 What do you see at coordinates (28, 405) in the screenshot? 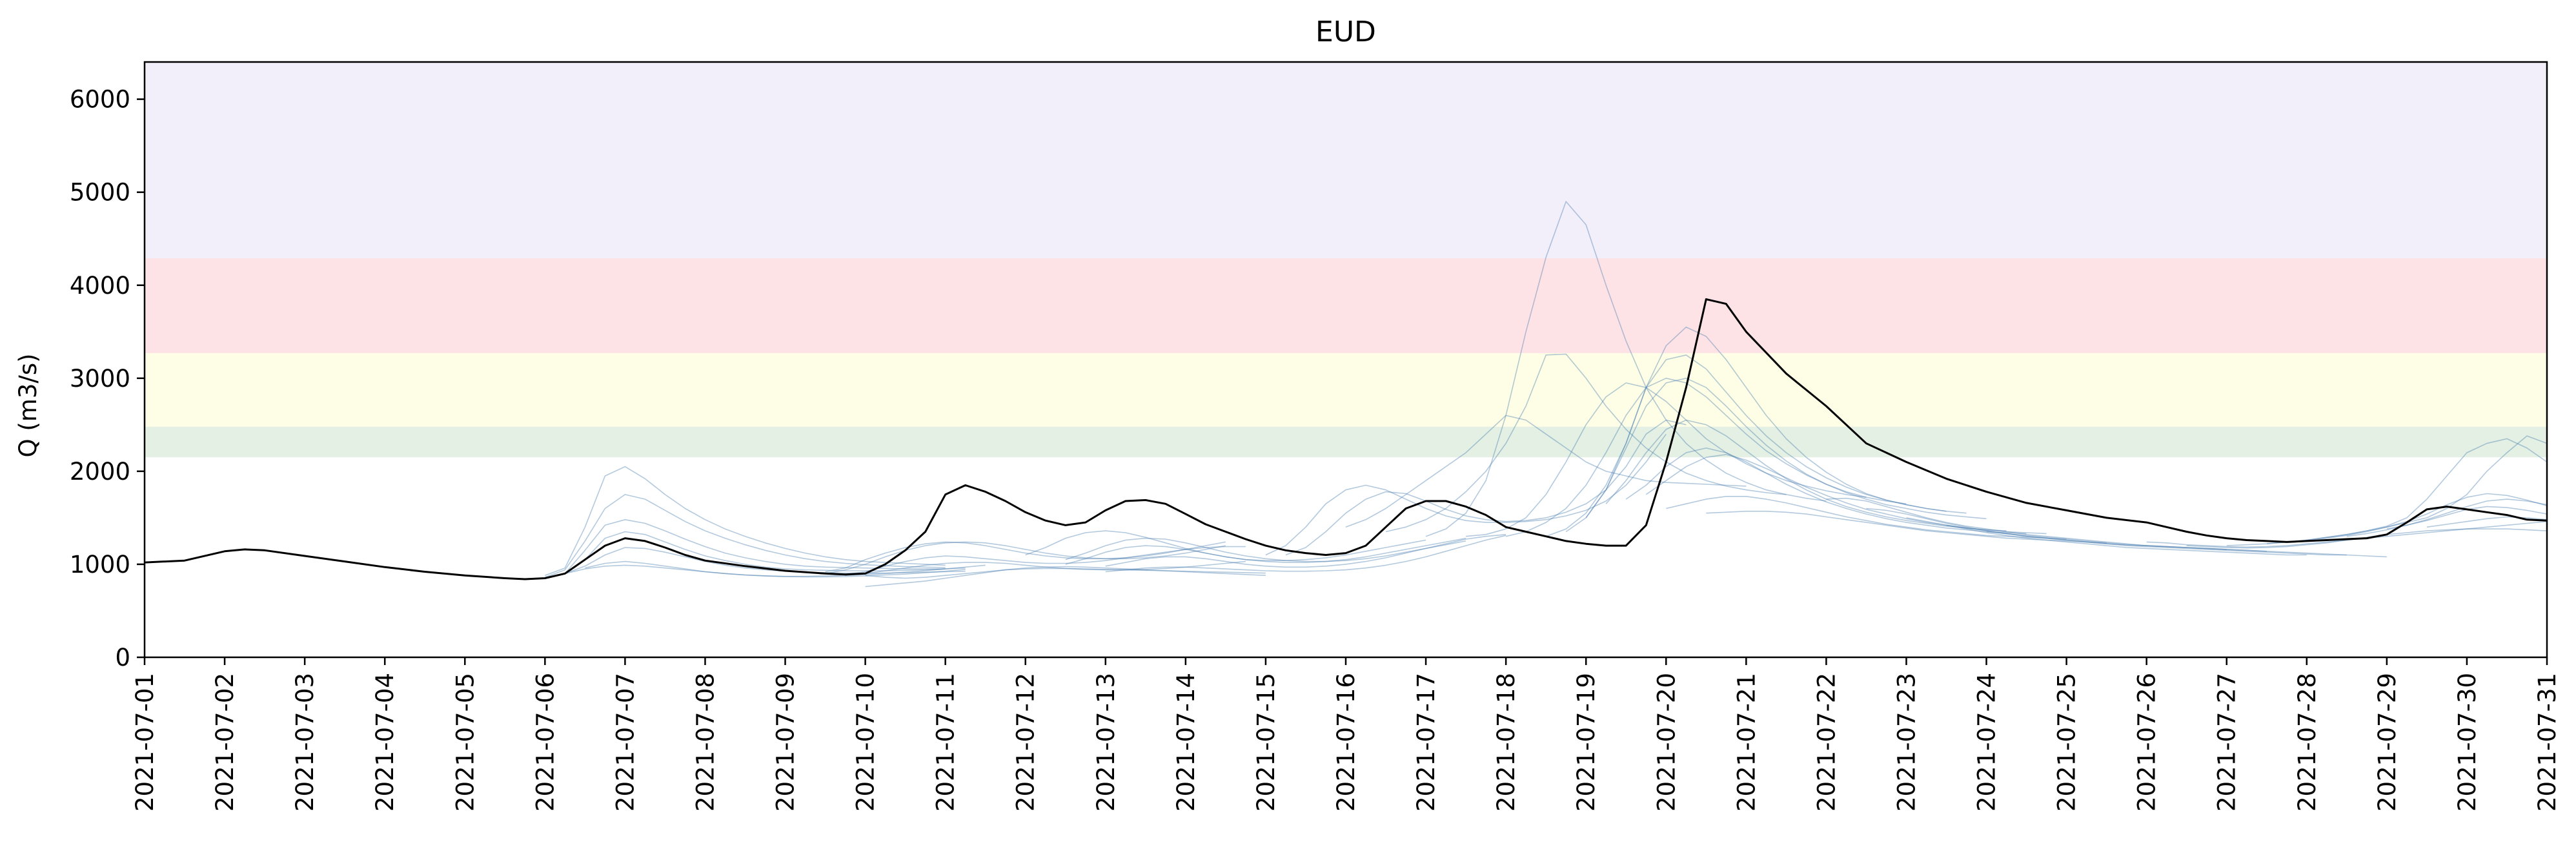
I see `y-axis-label: Q (m3/s)` at bounding box center [28, 405].